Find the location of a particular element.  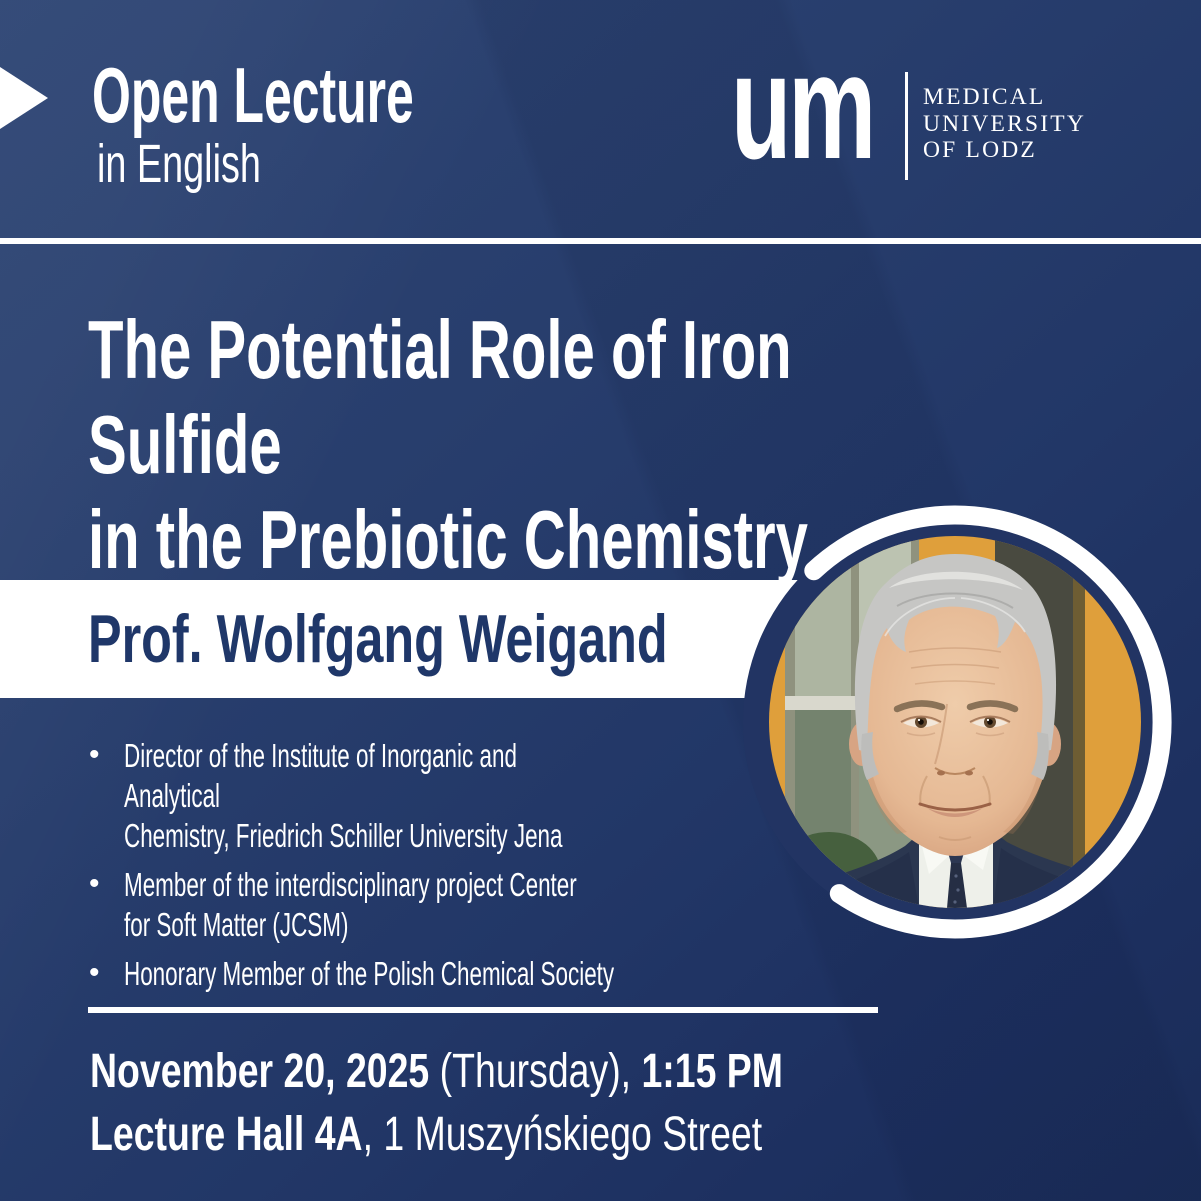

speaker-name-band: Prof. Wolfgang Weigand is located at coordinates (436, 639).